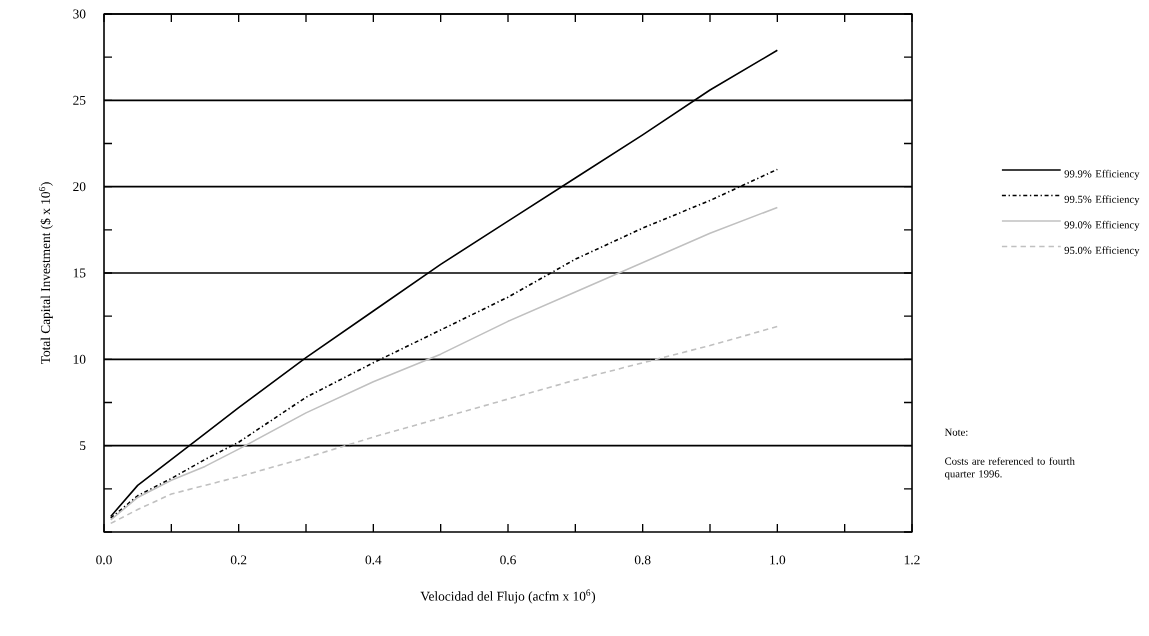 Image resolution: width=1149 pixels, height=636 pixels. I want to click on x-axis-title: Velocidad del Flujo (acfm x 10$^{6}$), so click(508, 596).